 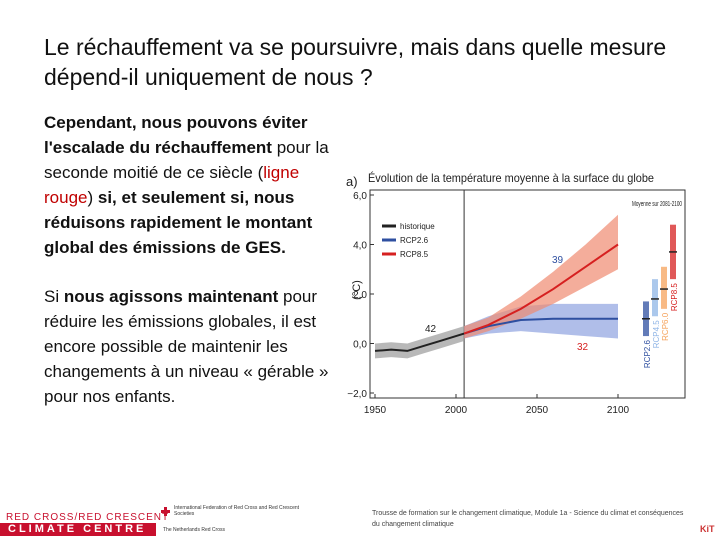 I want to click on legend-label: RCP8.5, so click(x=414, y=254).